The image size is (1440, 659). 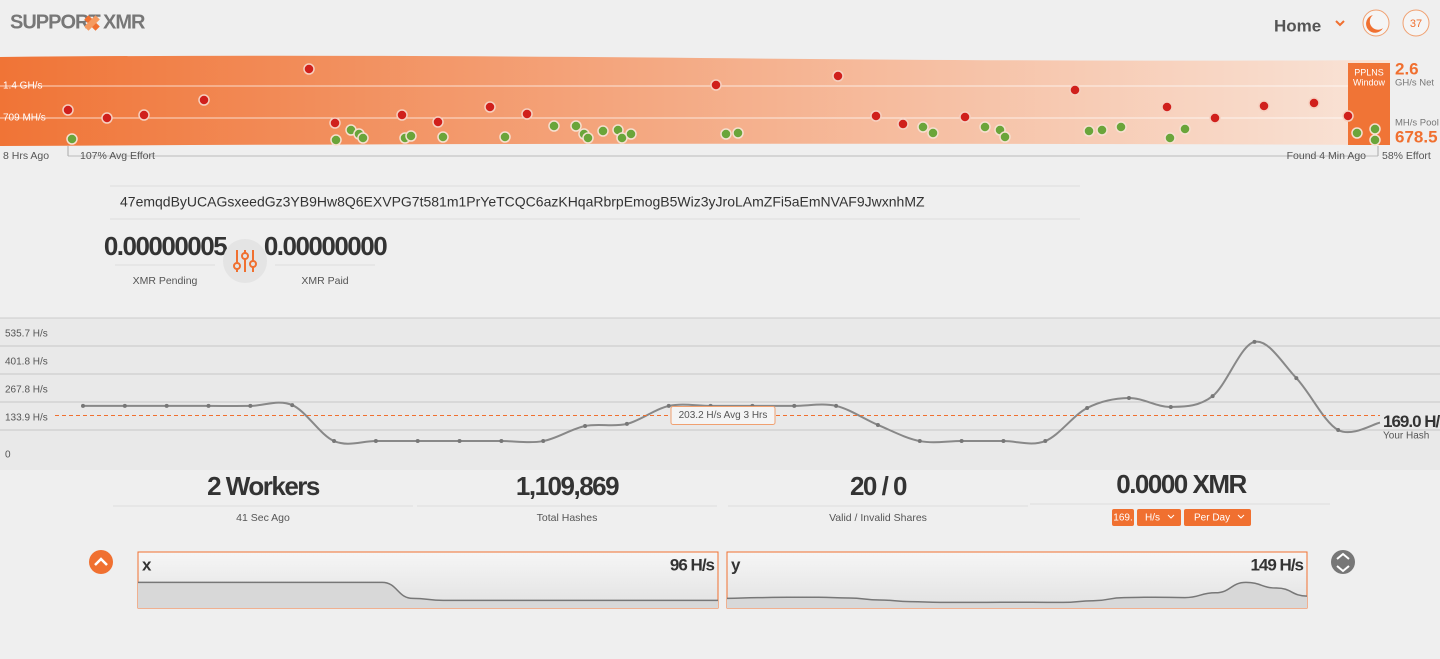 What do you see at coordinates (26, 362) in the screenshot?
I see `y-tick-label: 401.8 H/s` at bounding box center [26, 362].